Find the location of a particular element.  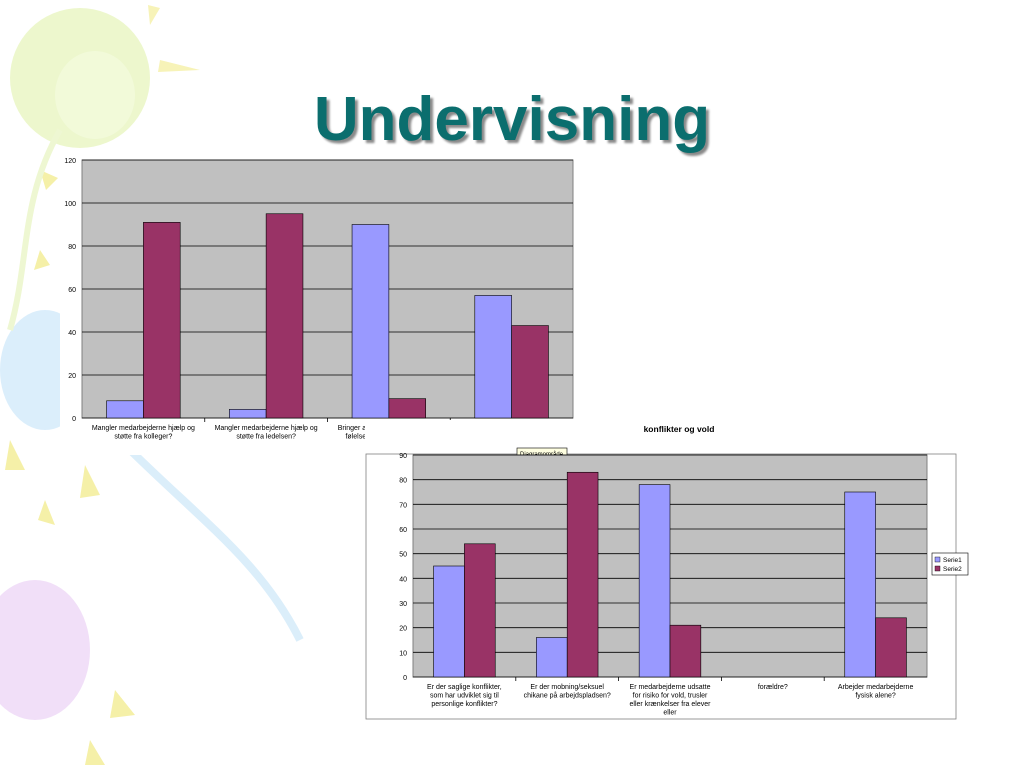

x-category-label: eller is located at coordinates (670, 713).